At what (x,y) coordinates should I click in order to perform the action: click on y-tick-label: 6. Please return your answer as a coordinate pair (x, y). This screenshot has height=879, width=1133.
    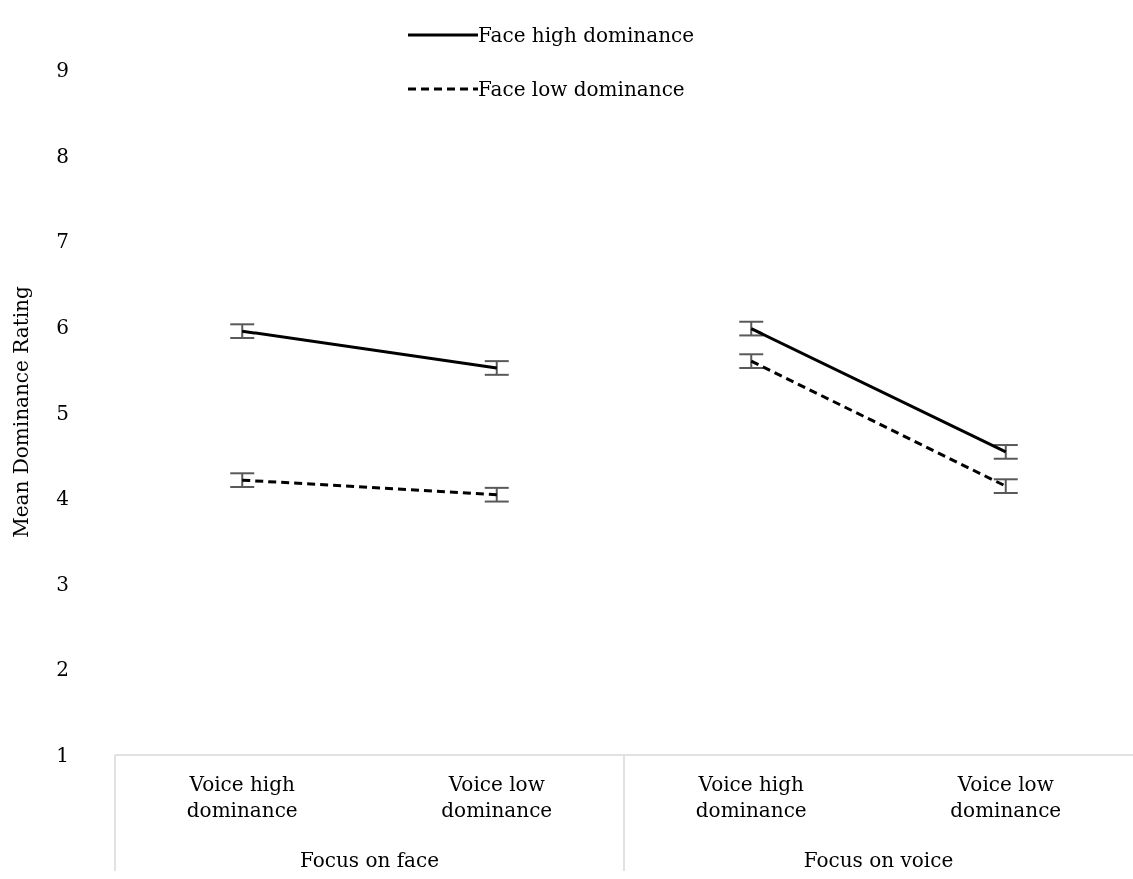
    Looking at the image, I should click on (62, 326).